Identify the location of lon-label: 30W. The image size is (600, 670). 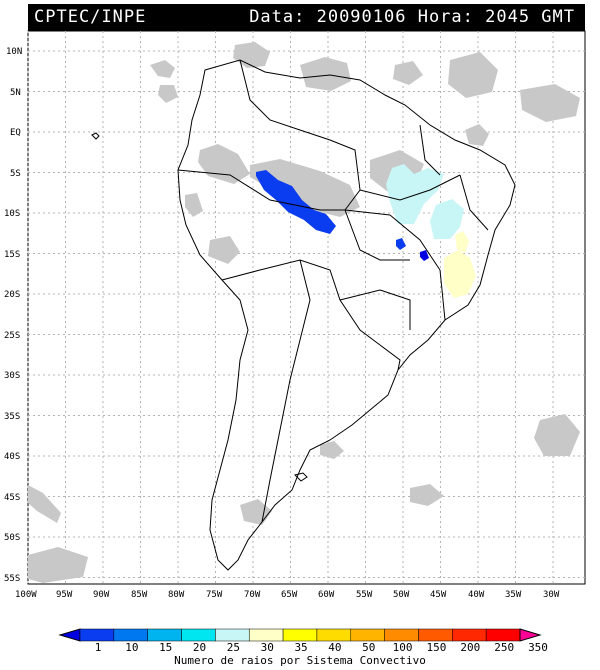
(551, 595).